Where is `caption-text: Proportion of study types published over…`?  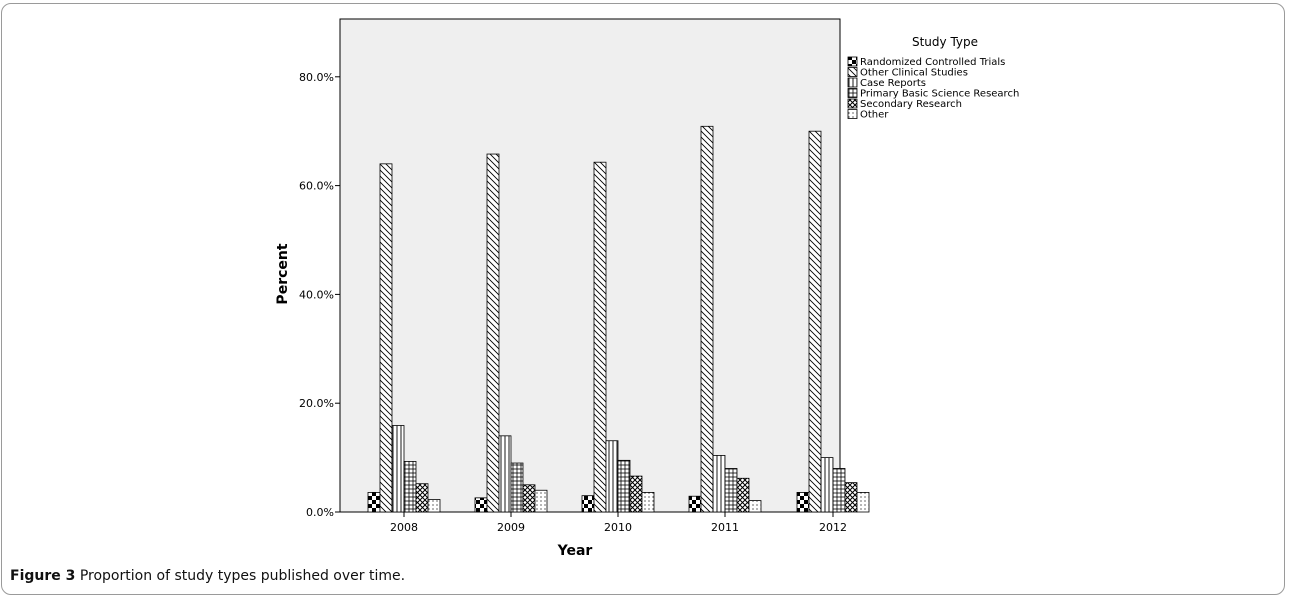 caption-text: Proportion of study types published over… is located at coordinates (242, 576).